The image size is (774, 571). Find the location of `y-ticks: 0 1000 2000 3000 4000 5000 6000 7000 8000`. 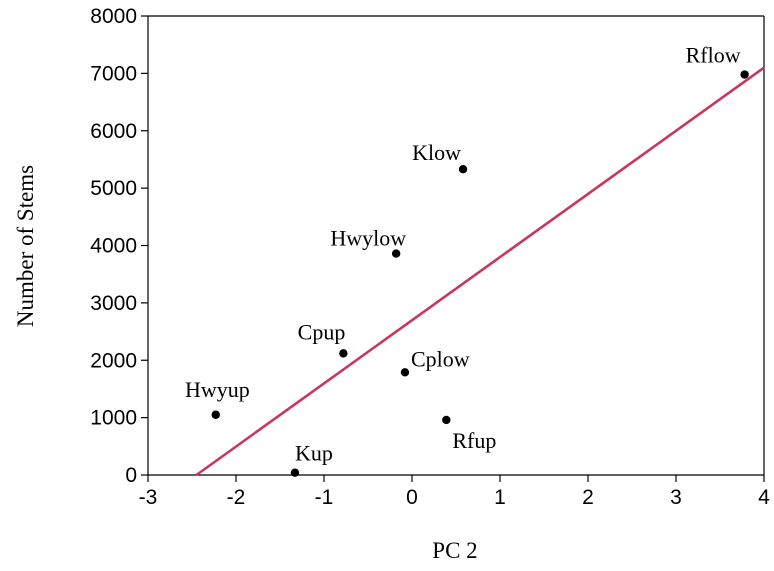

y-ticks: 0 1000 2000 3000 4000 5000 6000 7000 8000 is located at coordinates (119, 246).